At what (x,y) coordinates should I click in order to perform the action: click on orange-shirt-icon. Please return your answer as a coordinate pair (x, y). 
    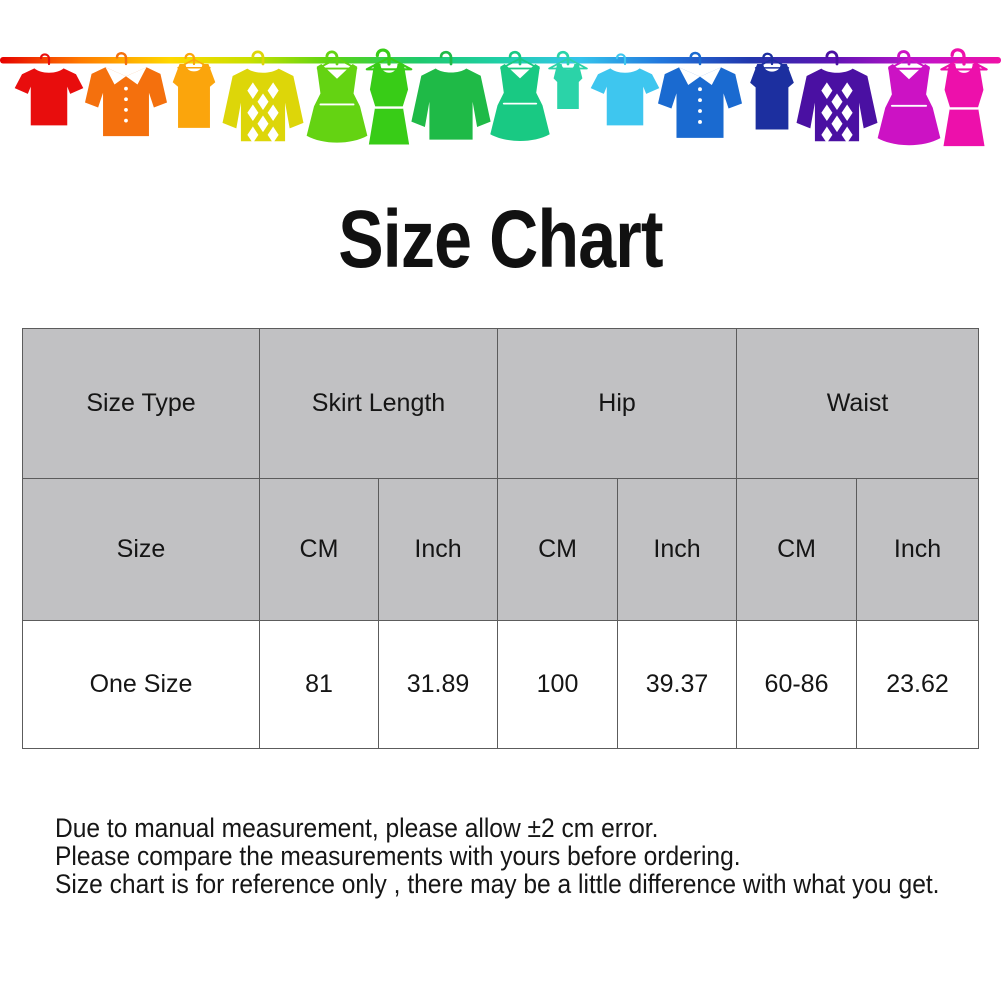
    Looking at the image, I should click on (126, 94).